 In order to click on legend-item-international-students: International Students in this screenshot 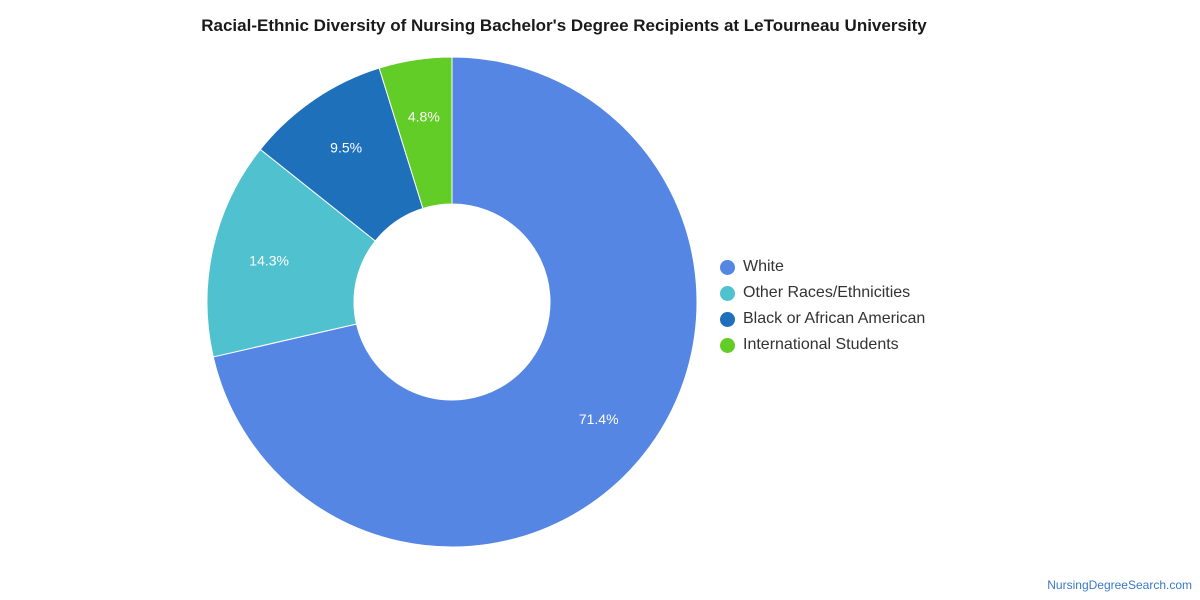, I will do `click(822, 345)`.